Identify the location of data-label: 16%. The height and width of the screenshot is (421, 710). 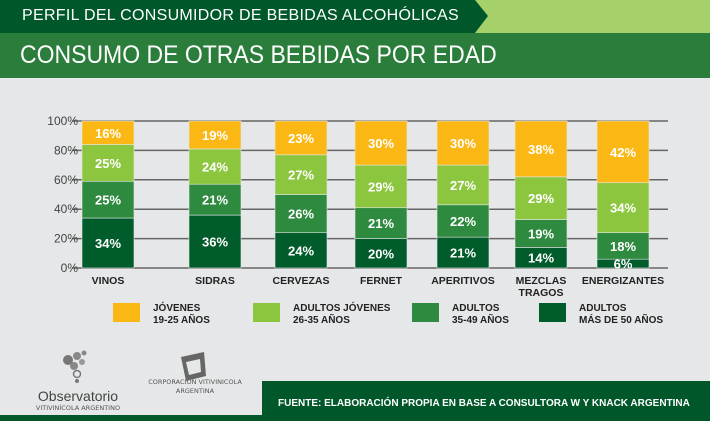
(108, 133).